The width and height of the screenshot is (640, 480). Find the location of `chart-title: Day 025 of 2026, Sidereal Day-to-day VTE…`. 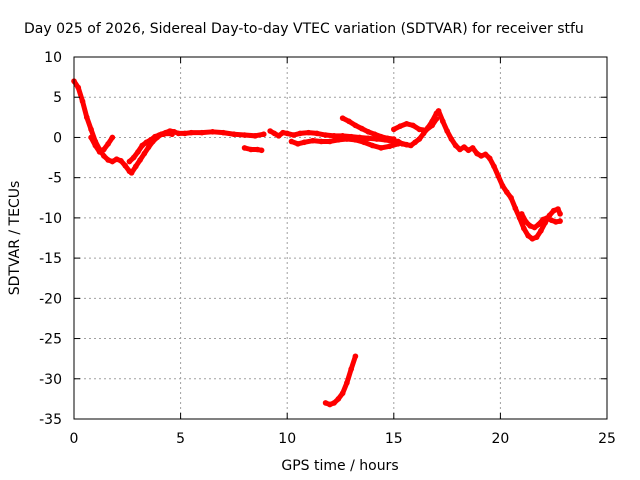

chart-title: Day 025 of 2026, Sidereal Day-to-day VTE… is located at coordinates (304, 29).